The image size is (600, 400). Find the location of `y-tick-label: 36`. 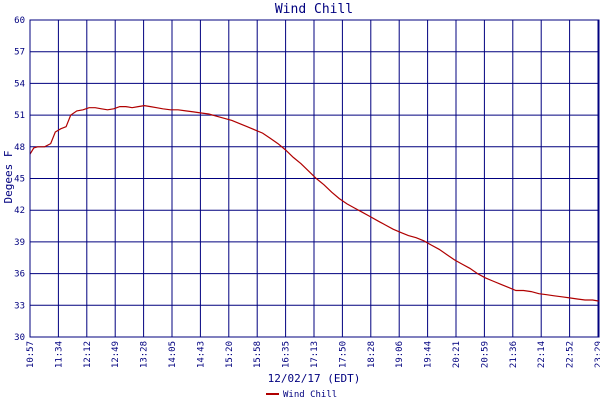

y-tick-label: 36 is located at coordinates (19, 275).